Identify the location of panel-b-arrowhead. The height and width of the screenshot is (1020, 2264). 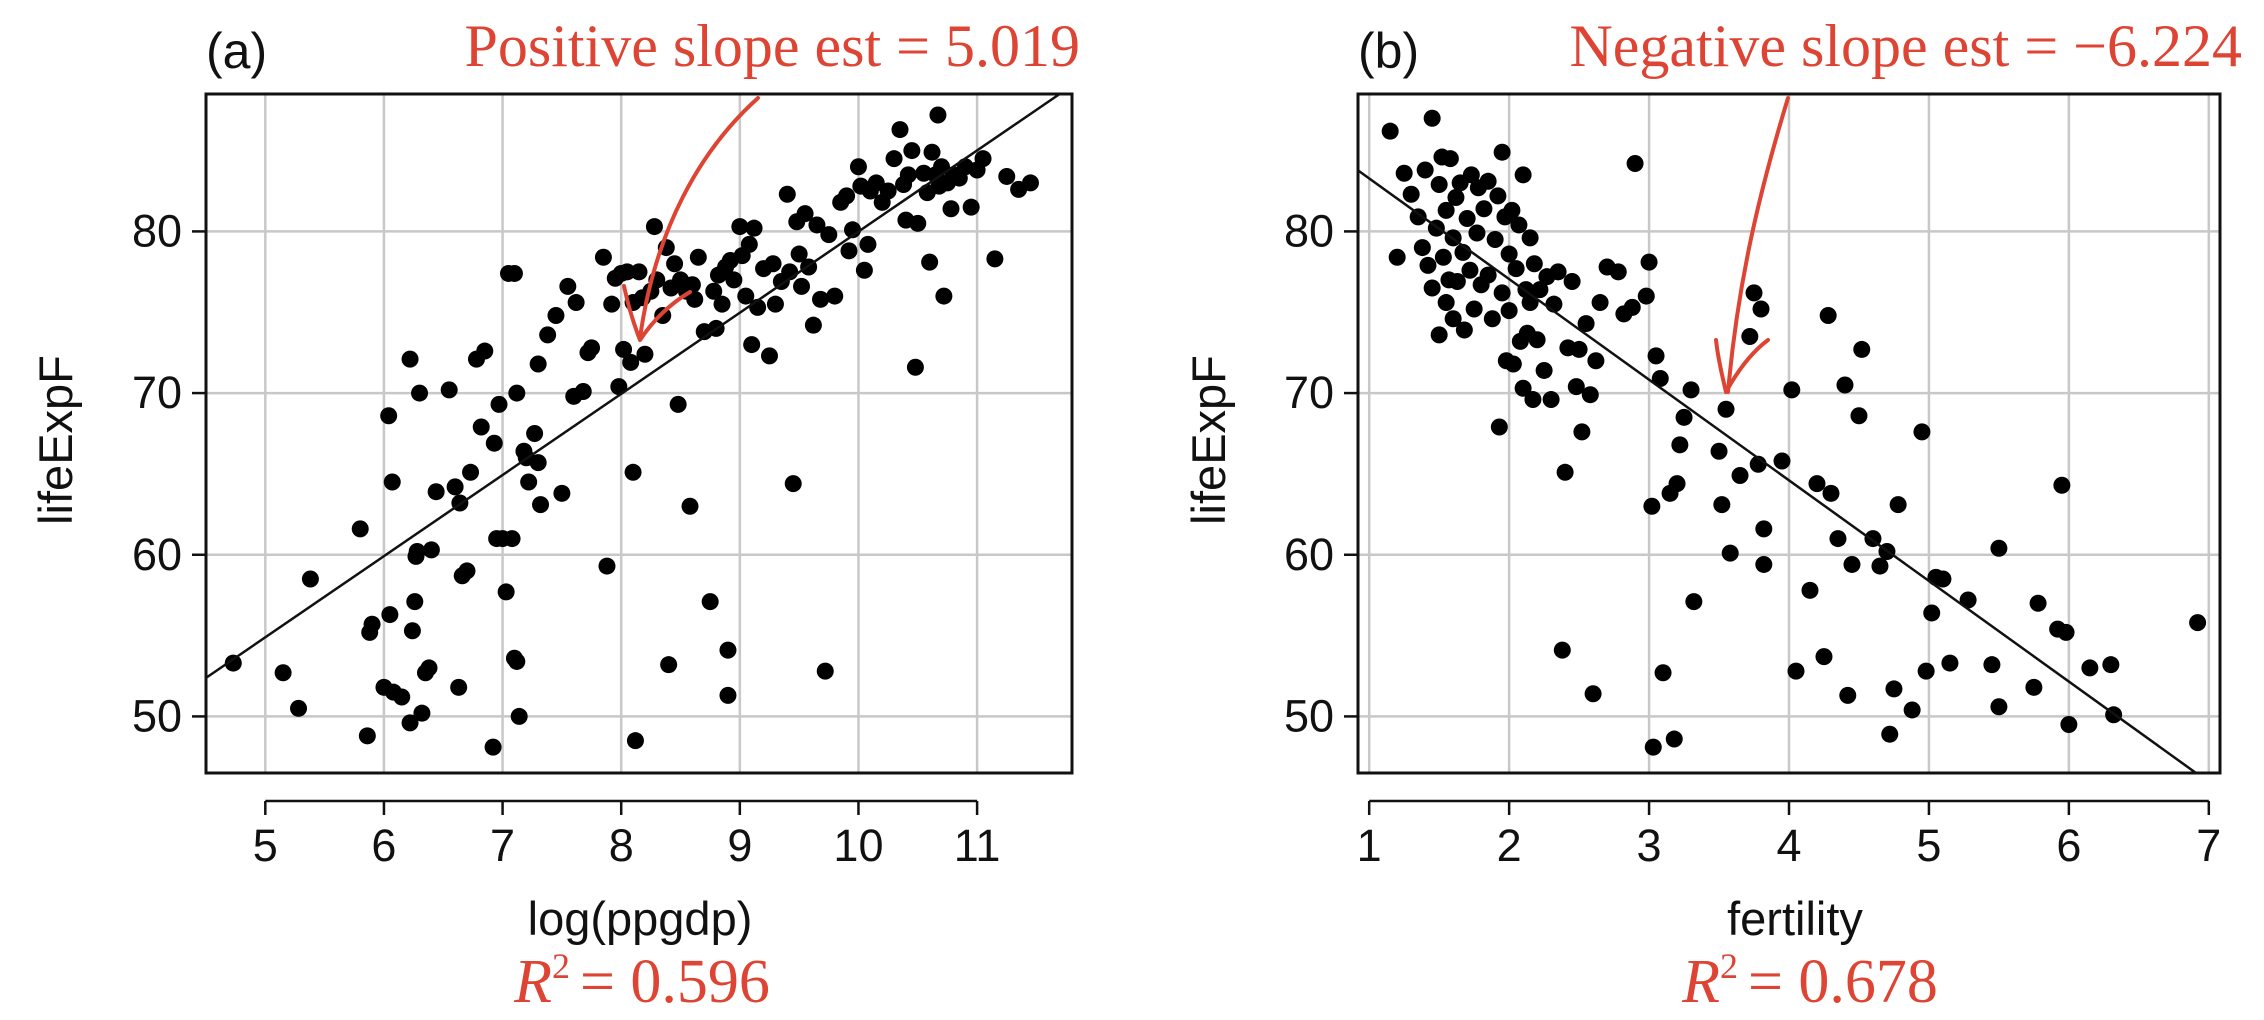
(1742, 366).